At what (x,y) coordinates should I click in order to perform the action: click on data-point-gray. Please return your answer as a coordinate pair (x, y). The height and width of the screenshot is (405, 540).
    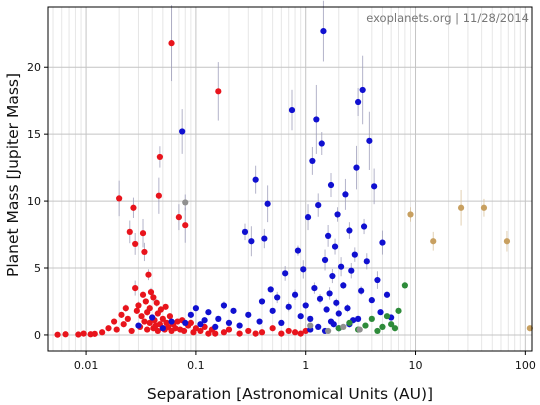
    Looking at the image, I should click on (328, 331).